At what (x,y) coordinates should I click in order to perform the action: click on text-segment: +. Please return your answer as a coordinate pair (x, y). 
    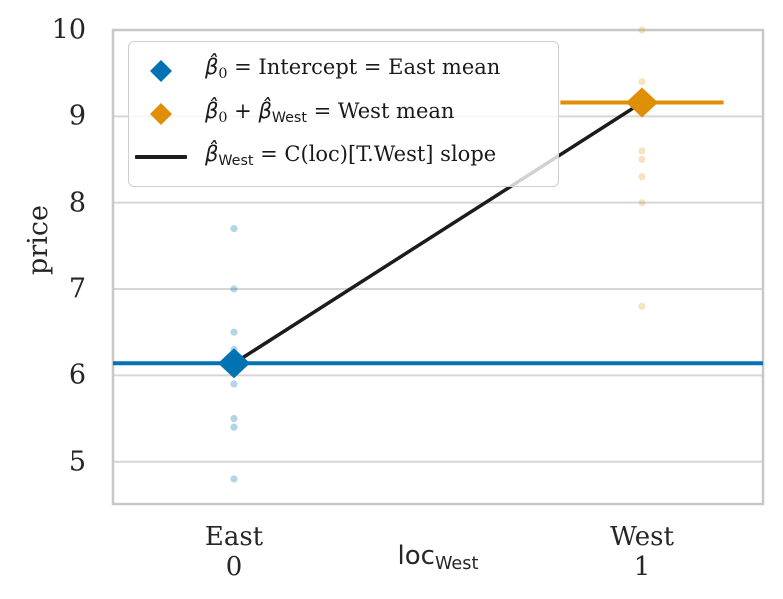
    Looking at the image, I should click on (243, 110).